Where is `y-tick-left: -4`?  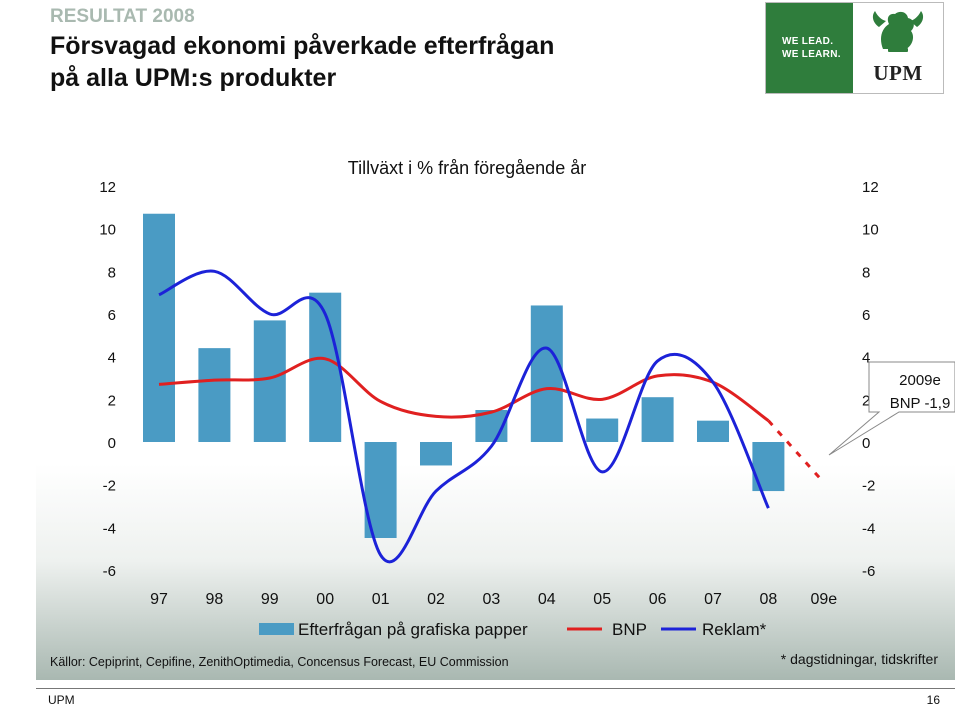 y-tick-left: -4 is located at coordinates (109, 528).